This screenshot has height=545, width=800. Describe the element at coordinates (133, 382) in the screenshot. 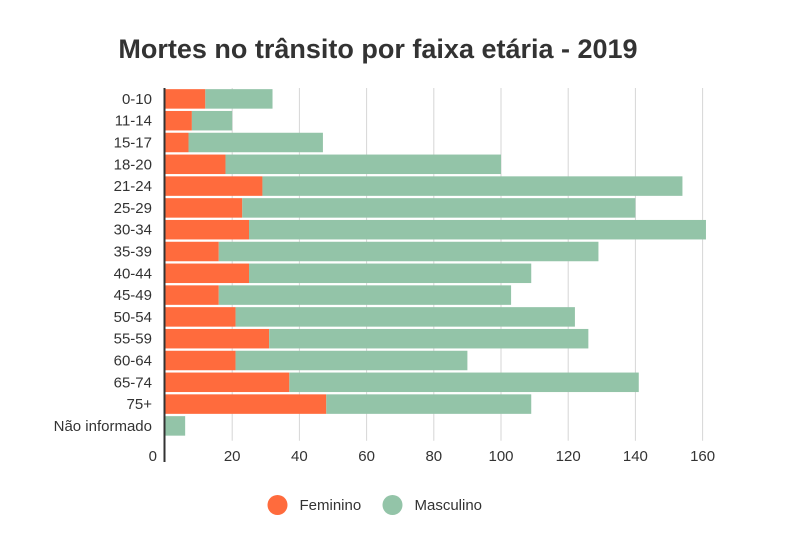

I see `category-label: 65-74` at that location.